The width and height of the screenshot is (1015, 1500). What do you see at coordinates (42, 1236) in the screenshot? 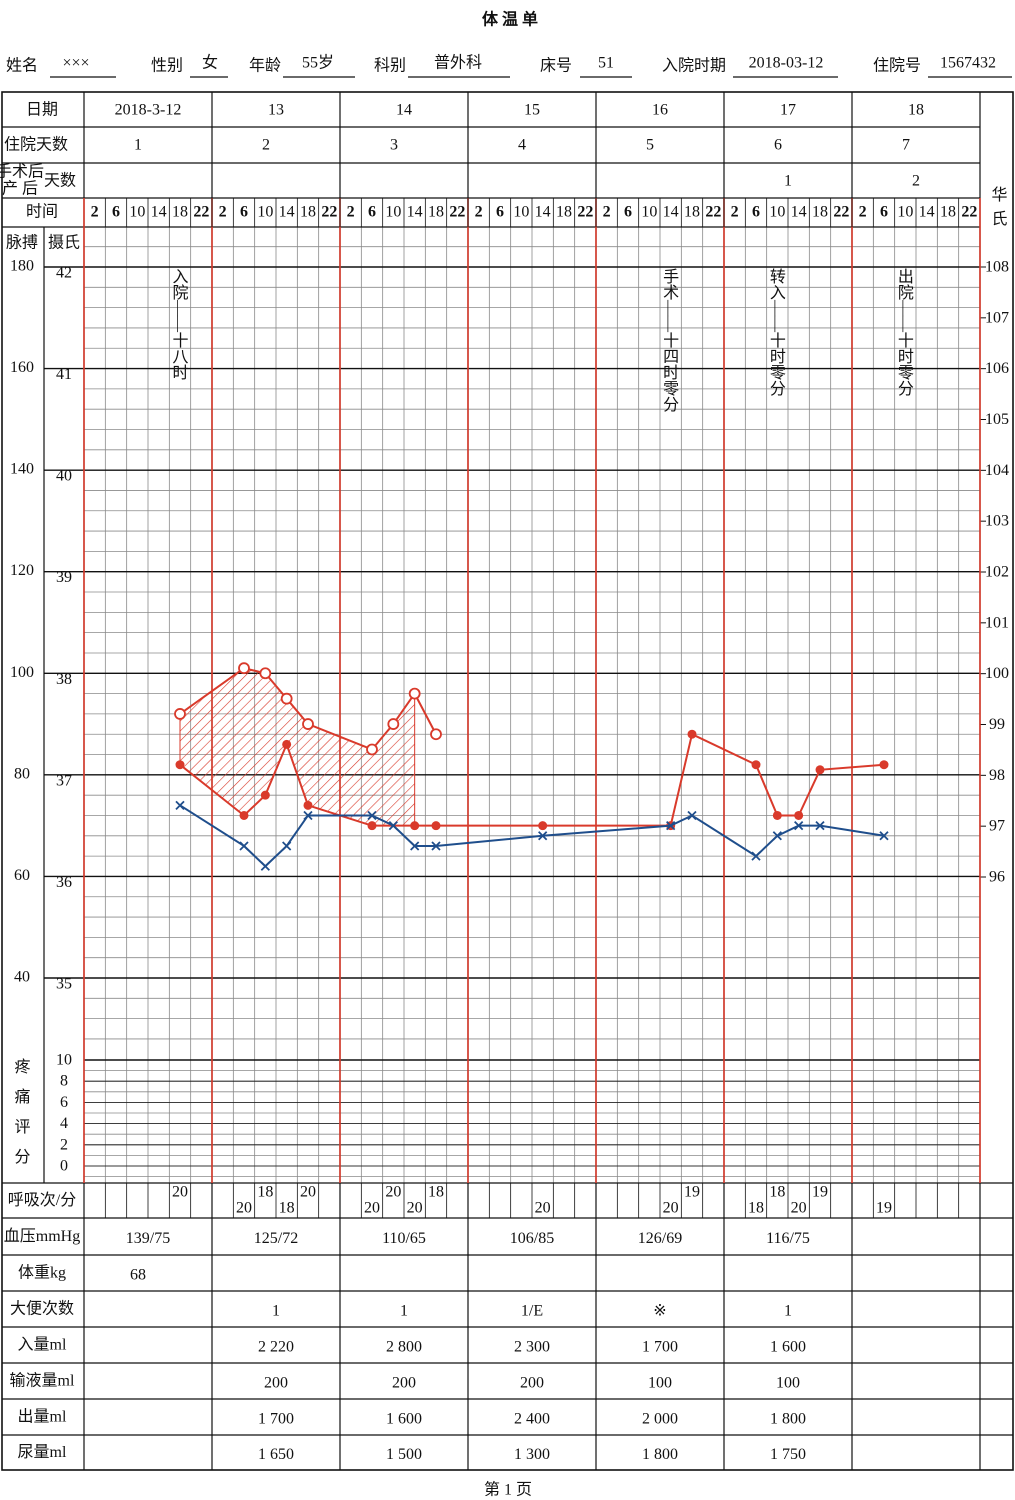
I see `row-label: 血压mmHg` at bounding box center [42, 1236].